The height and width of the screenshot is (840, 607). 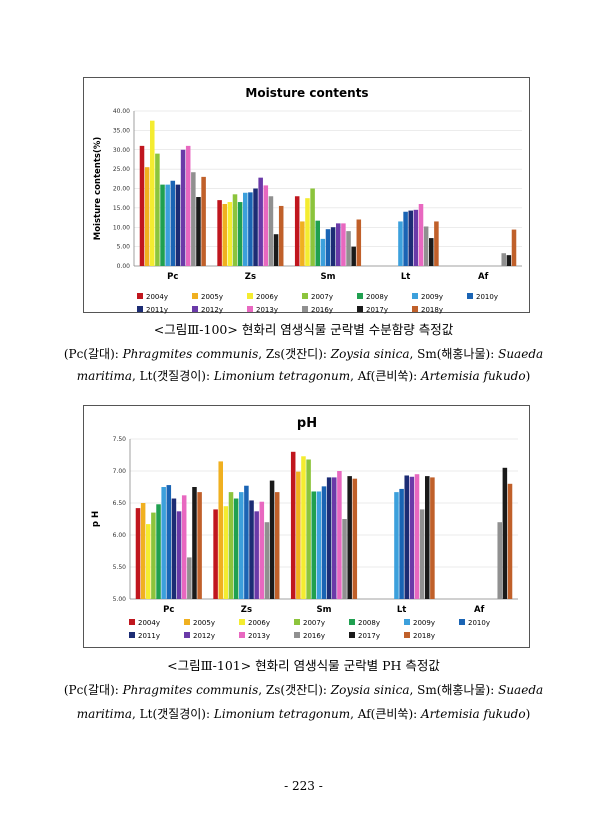 What do you see at coordinates (308, 529) in the screenshot?
I see `bar-Sm-2007y` at bounding box center [308, 529].